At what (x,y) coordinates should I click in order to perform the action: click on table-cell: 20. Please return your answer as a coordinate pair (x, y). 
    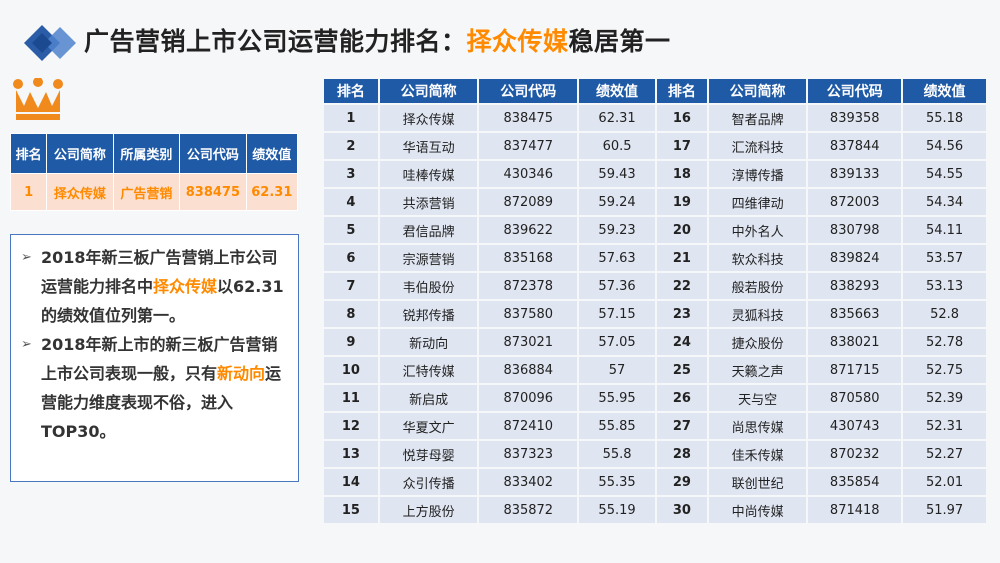
    Looking at the image, I should click on (681, 230).